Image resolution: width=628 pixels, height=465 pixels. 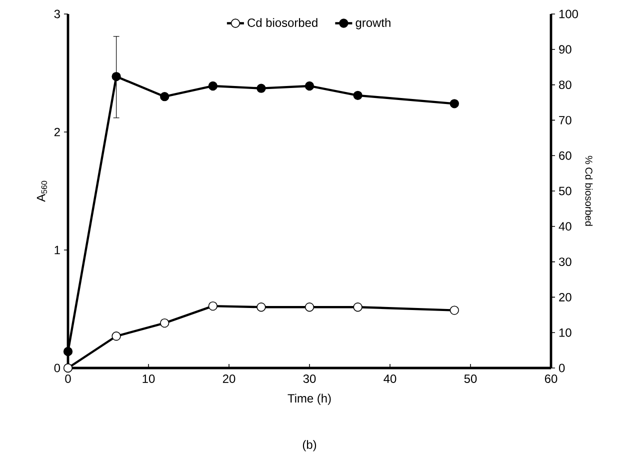 I want to click on y2-tick-label: 50, so click(x=565, y=191).